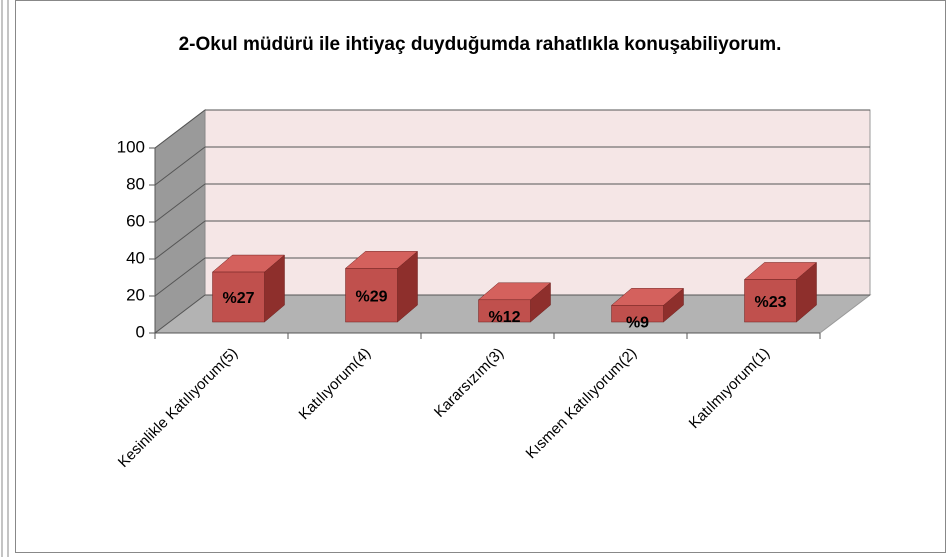  What do you see at coordinates (637, 323) in the screenshot?
I see `value-label: %9` at bounding box center [637, 323].